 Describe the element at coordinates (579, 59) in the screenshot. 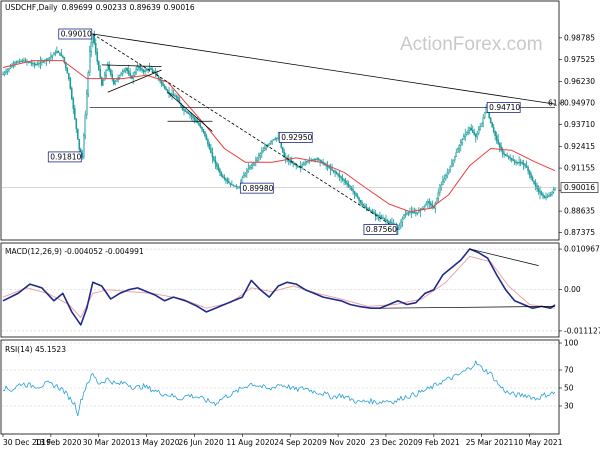

I see `y-tick-label: 0.97525` at that location.